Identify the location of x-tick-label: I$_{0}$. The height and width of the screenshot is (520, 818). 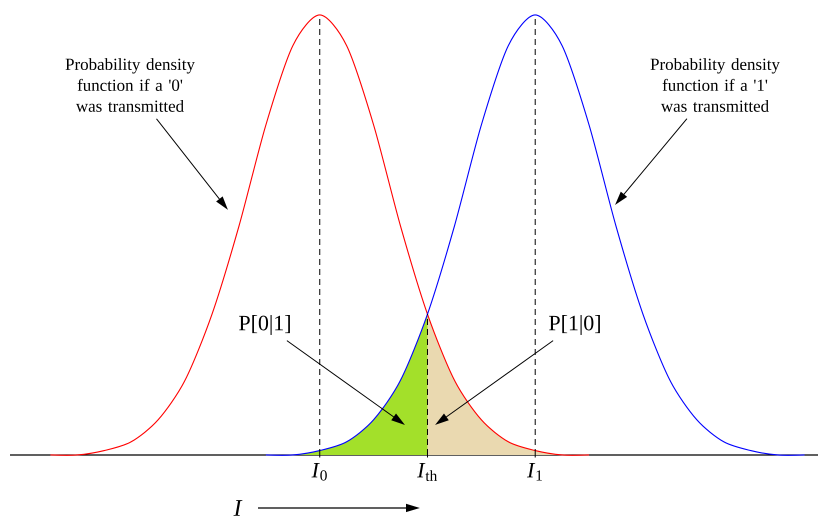
(319, 471).